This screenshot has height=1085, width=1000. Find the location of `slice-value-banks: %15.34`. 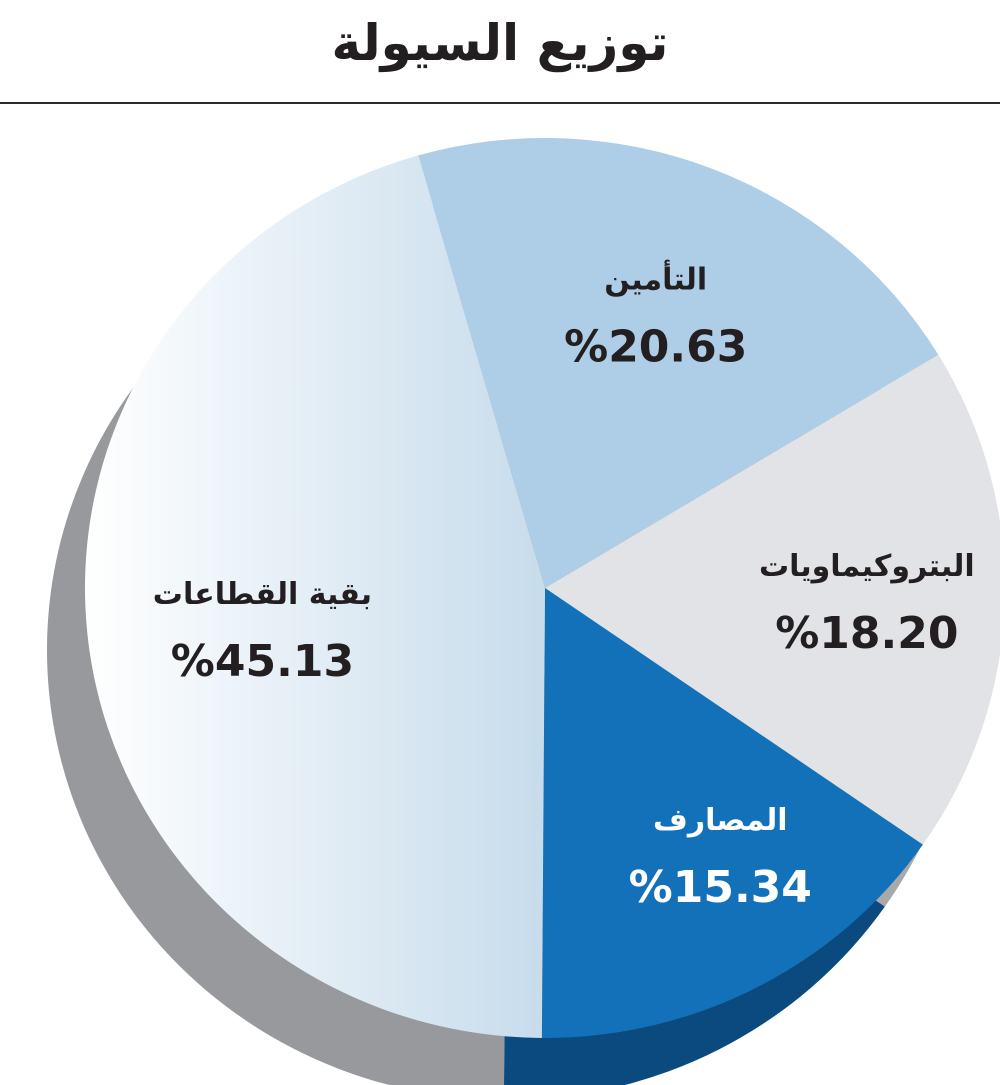

slice-value-banks: %15.34 is located at coordinates (720, 887).